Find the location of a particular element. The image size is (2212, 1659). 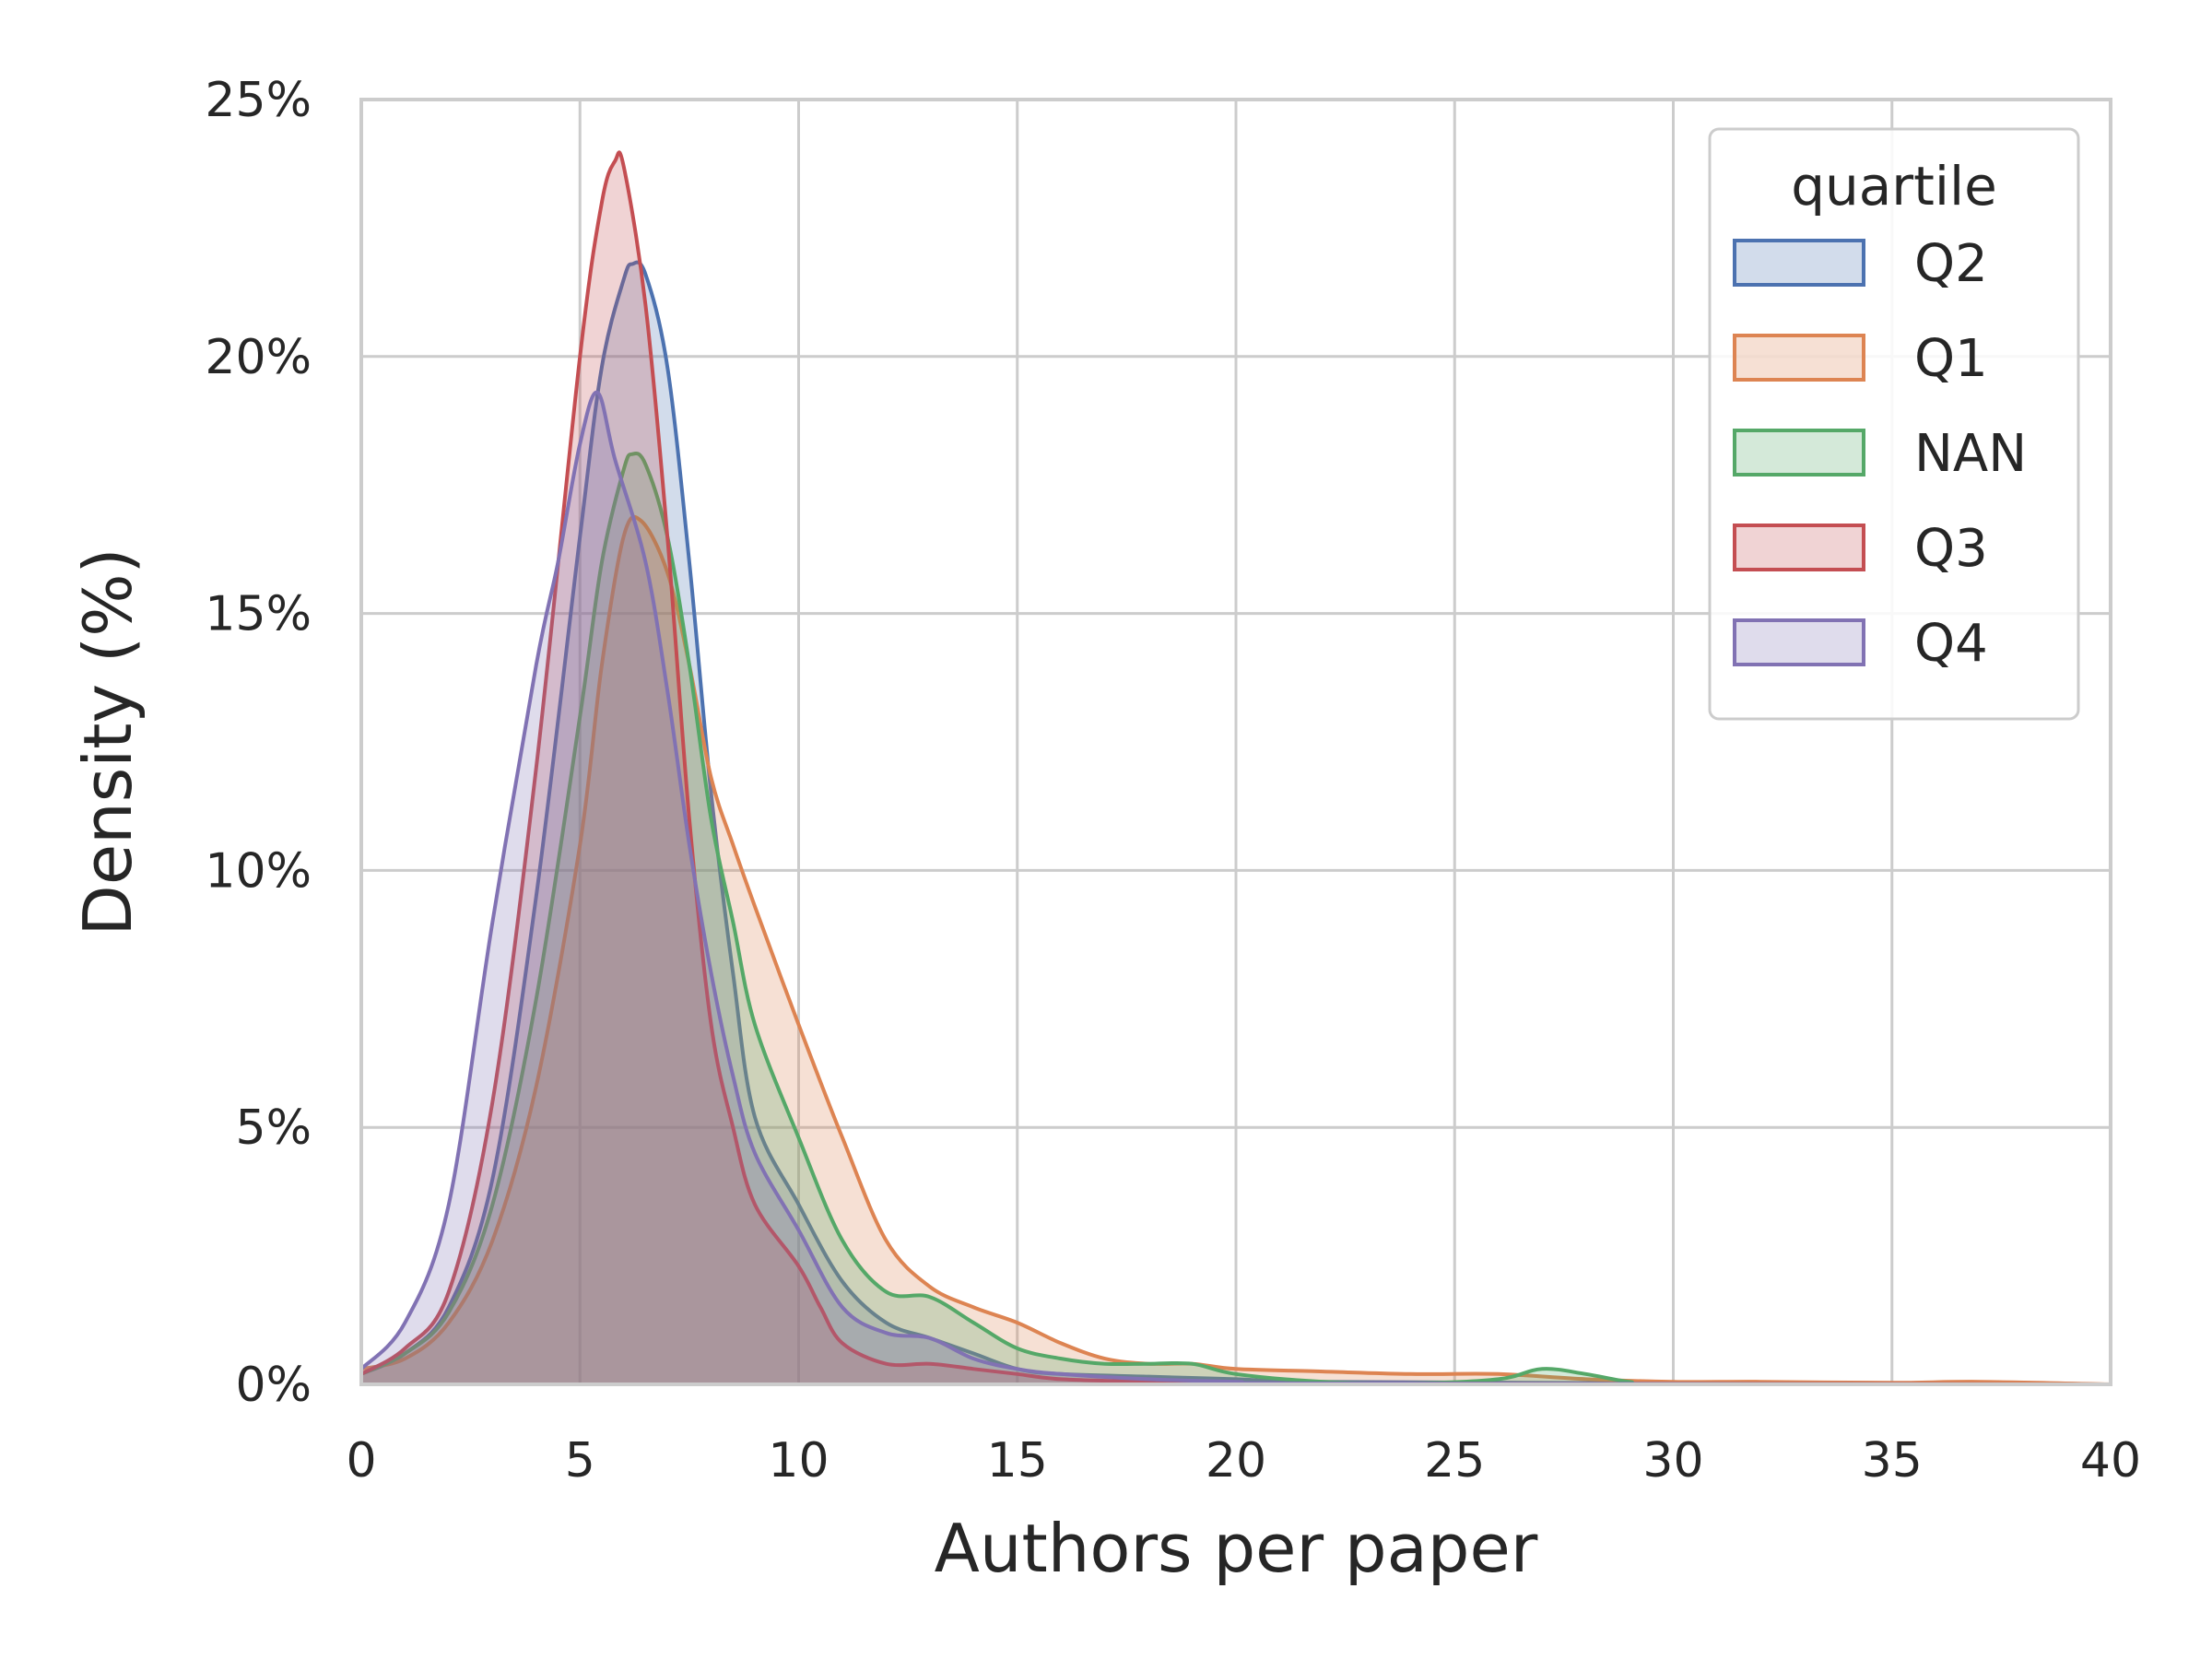

x-tick-label: 40 is located at coordinates (2110, 1460).